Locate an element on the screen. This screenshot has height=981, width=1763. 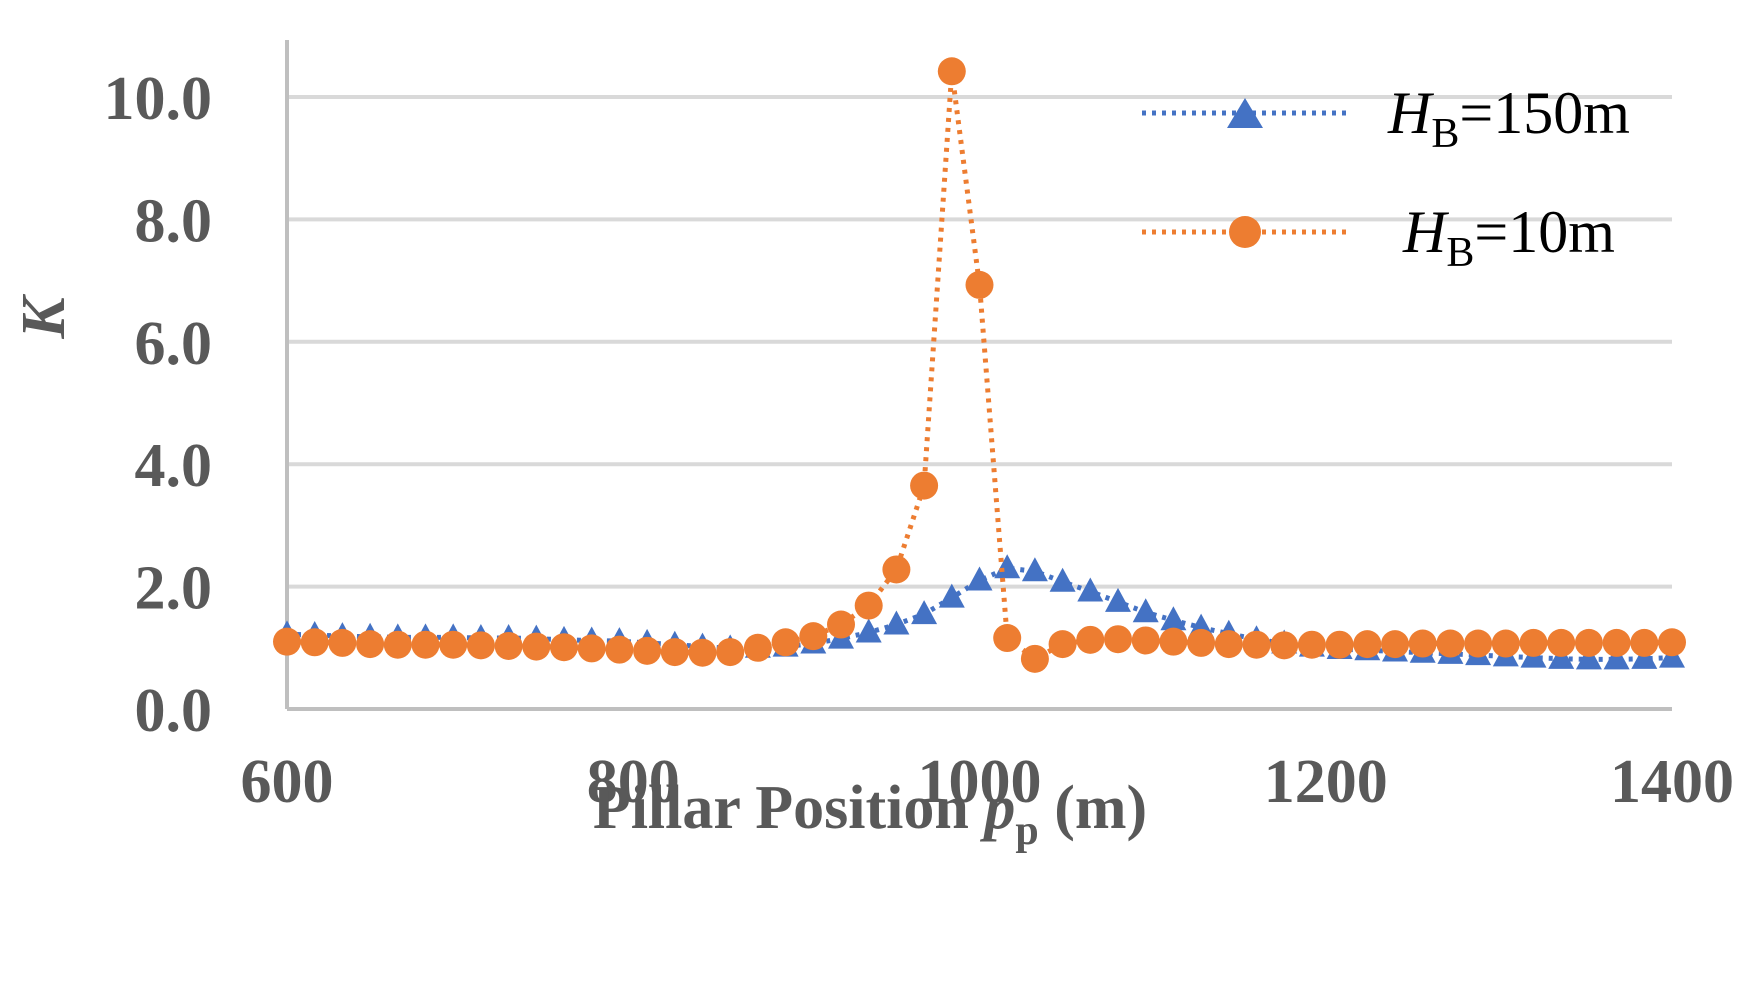
legend-hb150-rest: =150m is located at coordinates (1544, 113).